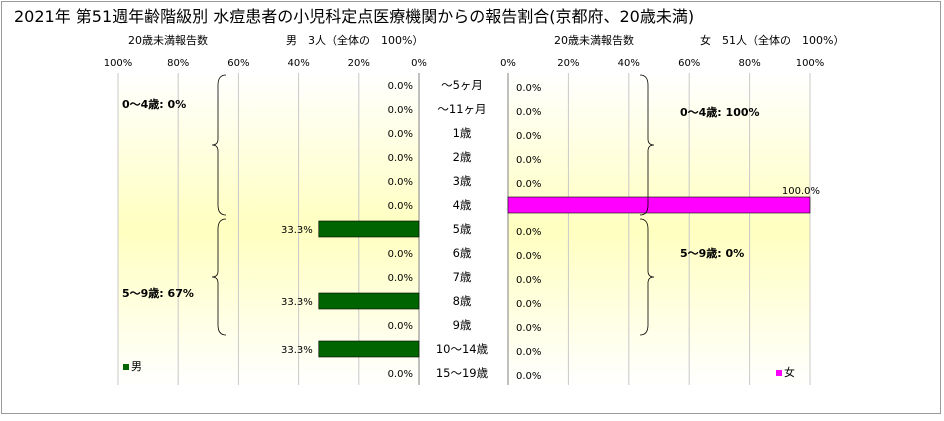 This screenshot has width=944, height=421. I want to click on male-scale-label: 20歳未満報告数, so click(168, 40).